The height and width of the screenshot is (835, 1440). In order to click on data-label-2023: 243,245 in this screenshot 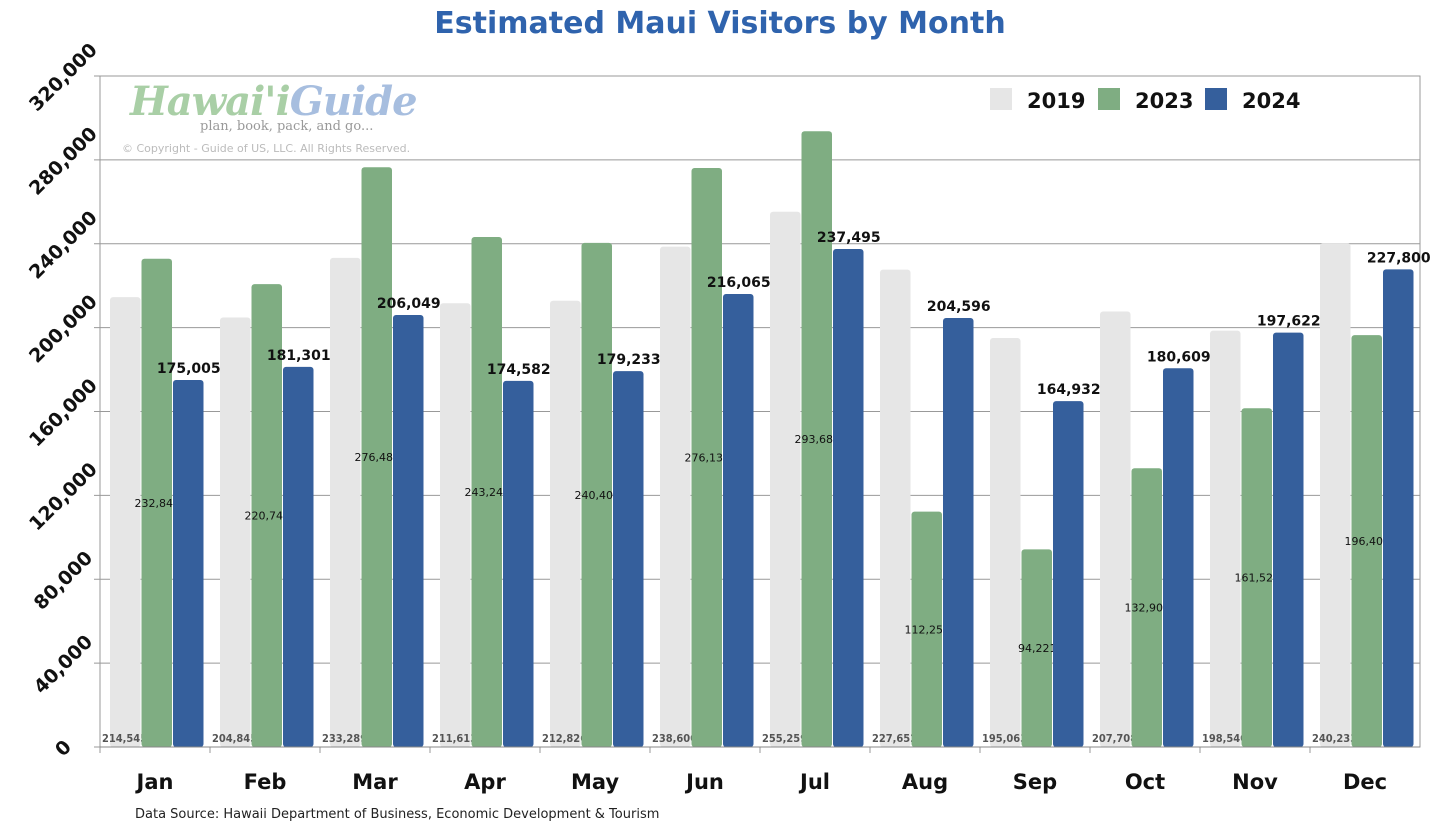, I will do `click(488, 492)`.